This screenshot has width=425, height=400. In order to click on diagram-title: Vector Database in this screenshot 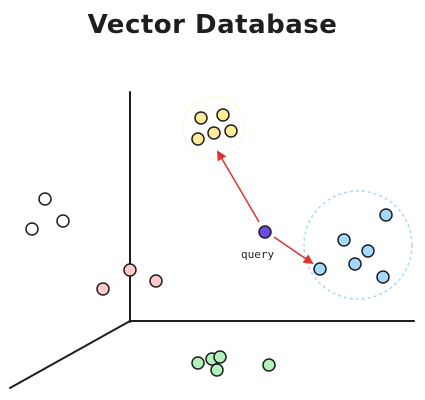, I will do `click(212, 25)`.